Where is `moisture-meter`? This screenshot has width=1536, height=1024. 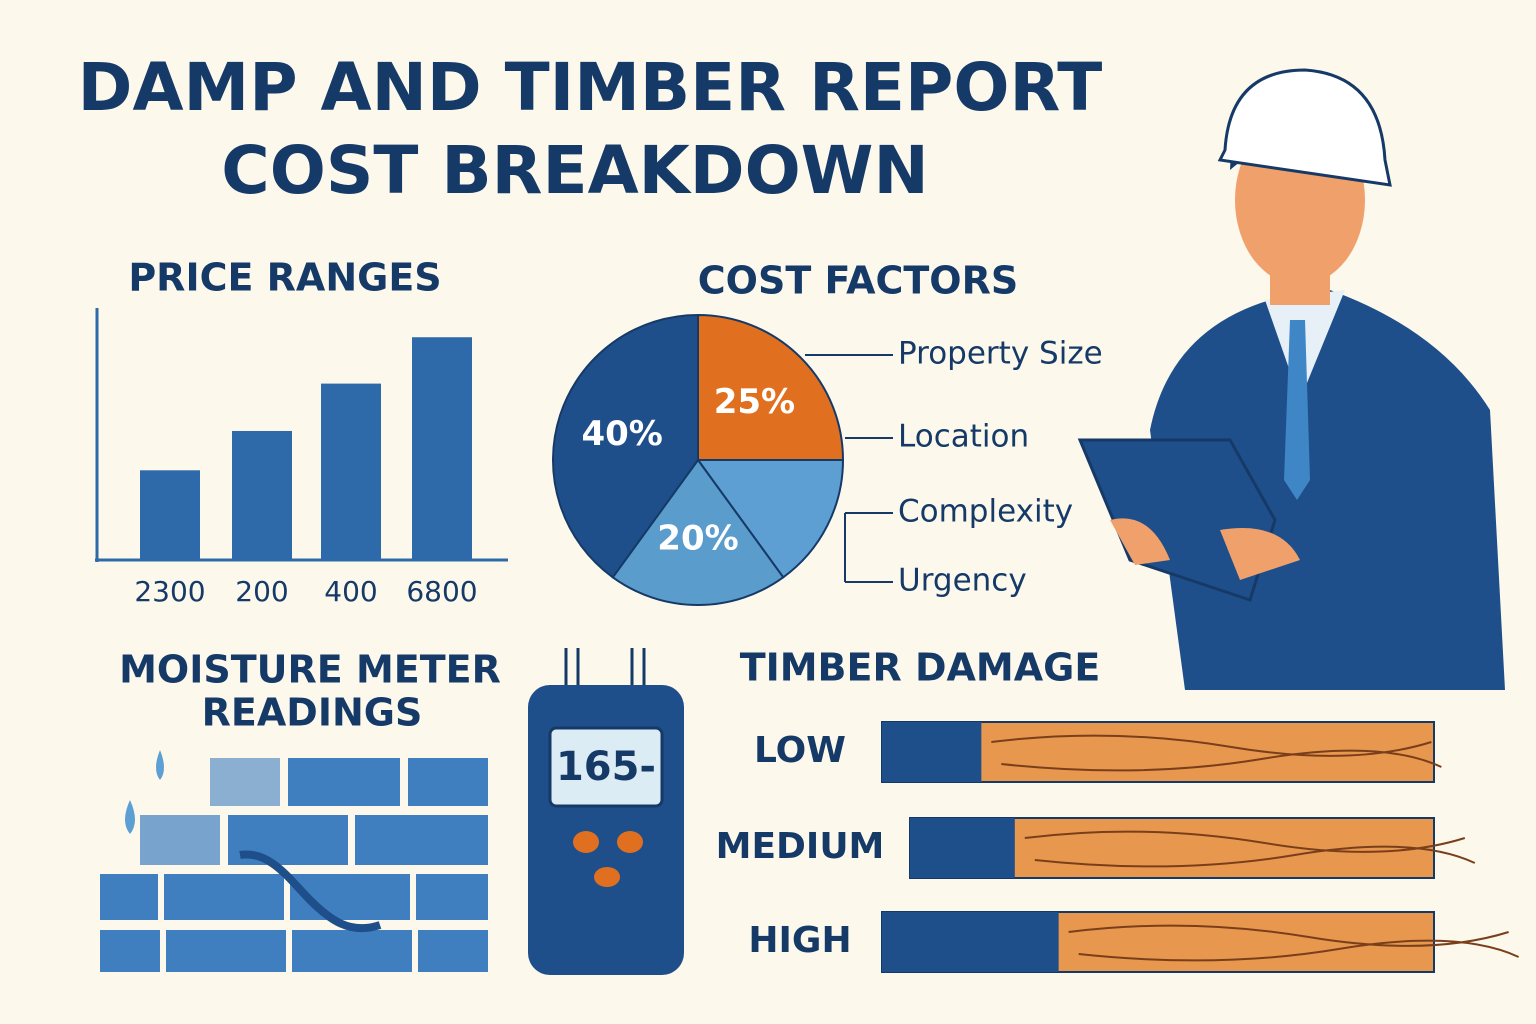 moisture-meter is located at coordinates (606, 811).